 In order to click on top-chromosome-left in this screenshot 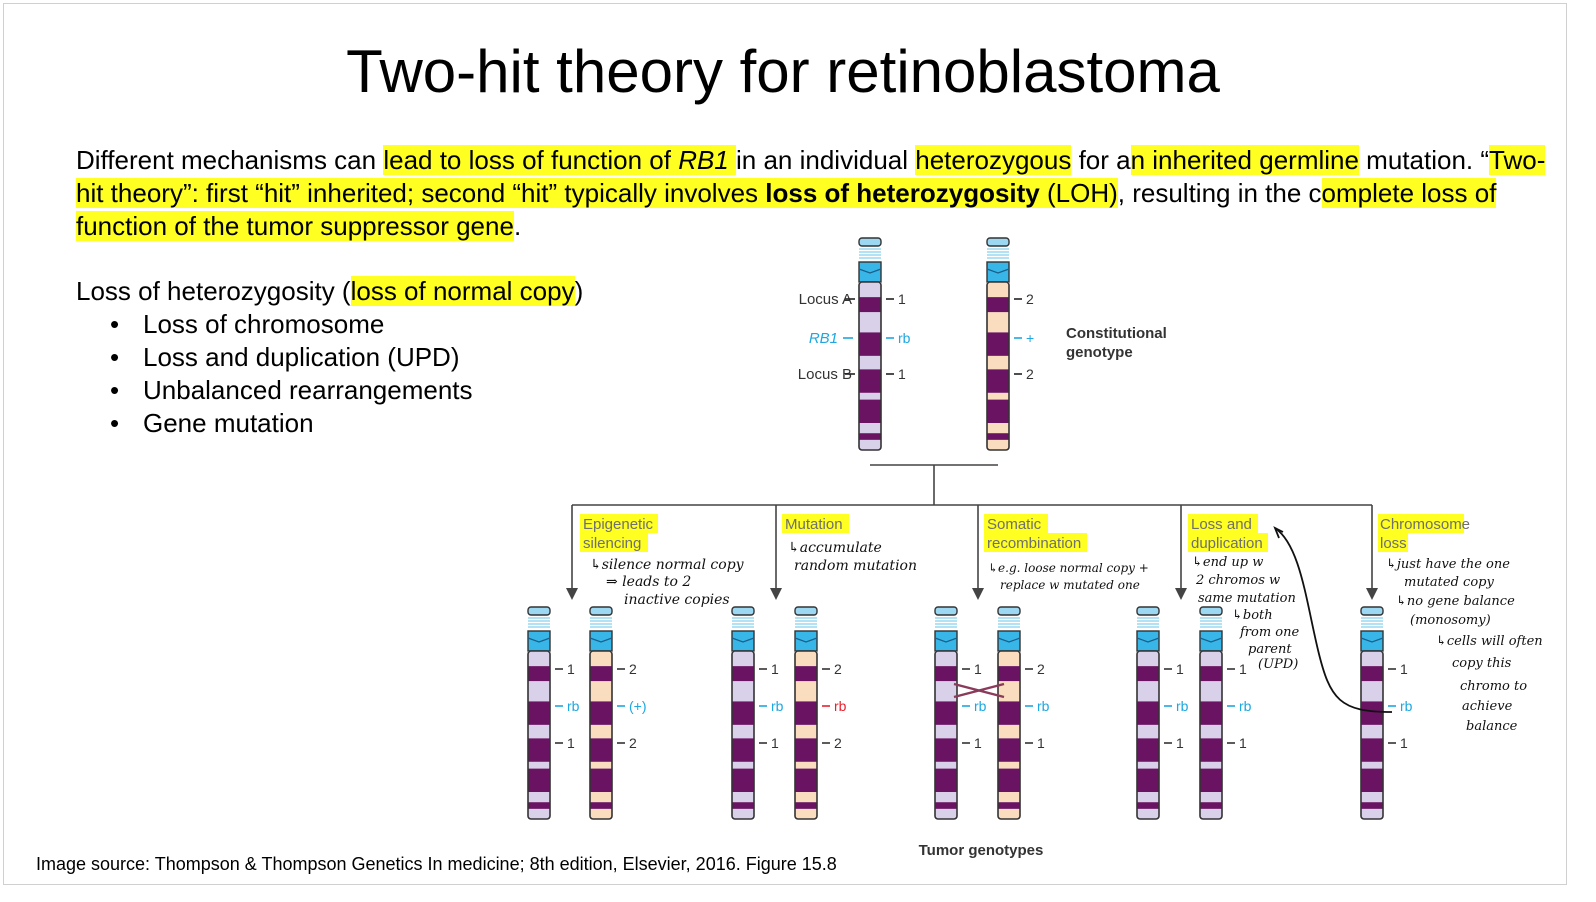, I will do `click(870, 344)`.